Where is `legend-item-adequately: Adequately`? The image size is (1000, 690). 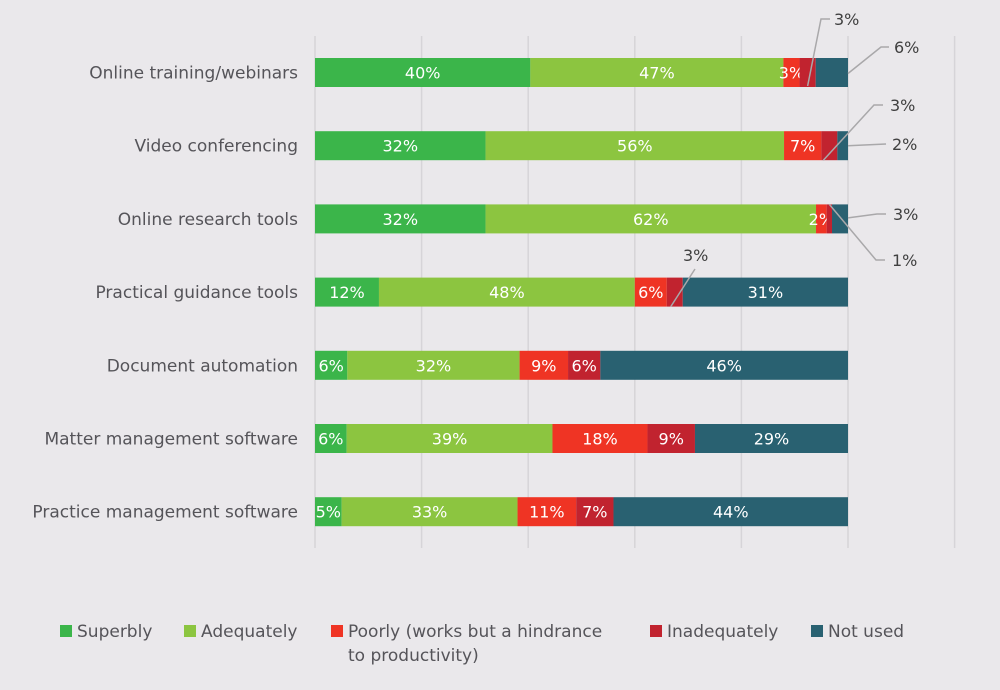
legend-item-adequately: Adequately is located at coordinates (240, 632).